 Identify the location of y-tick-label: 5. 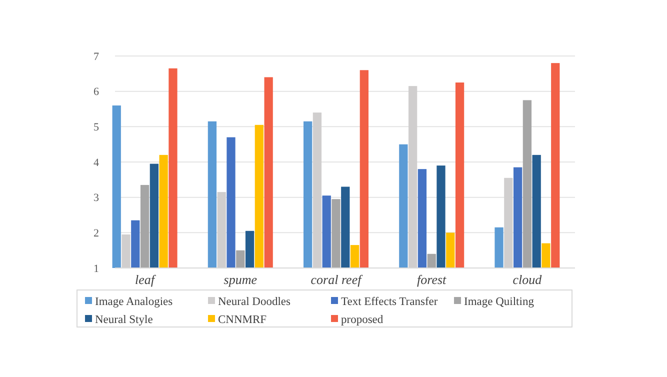
(97, 128).